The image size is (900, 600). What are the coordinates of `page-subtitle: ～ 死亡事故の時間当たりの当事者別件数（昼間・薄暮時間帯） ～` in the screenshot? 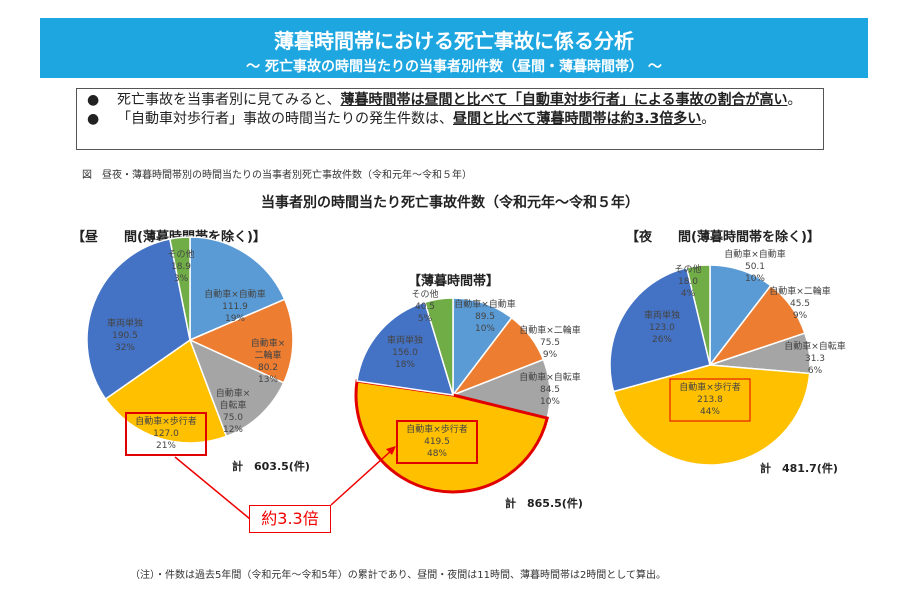 It's located at (454, 67).